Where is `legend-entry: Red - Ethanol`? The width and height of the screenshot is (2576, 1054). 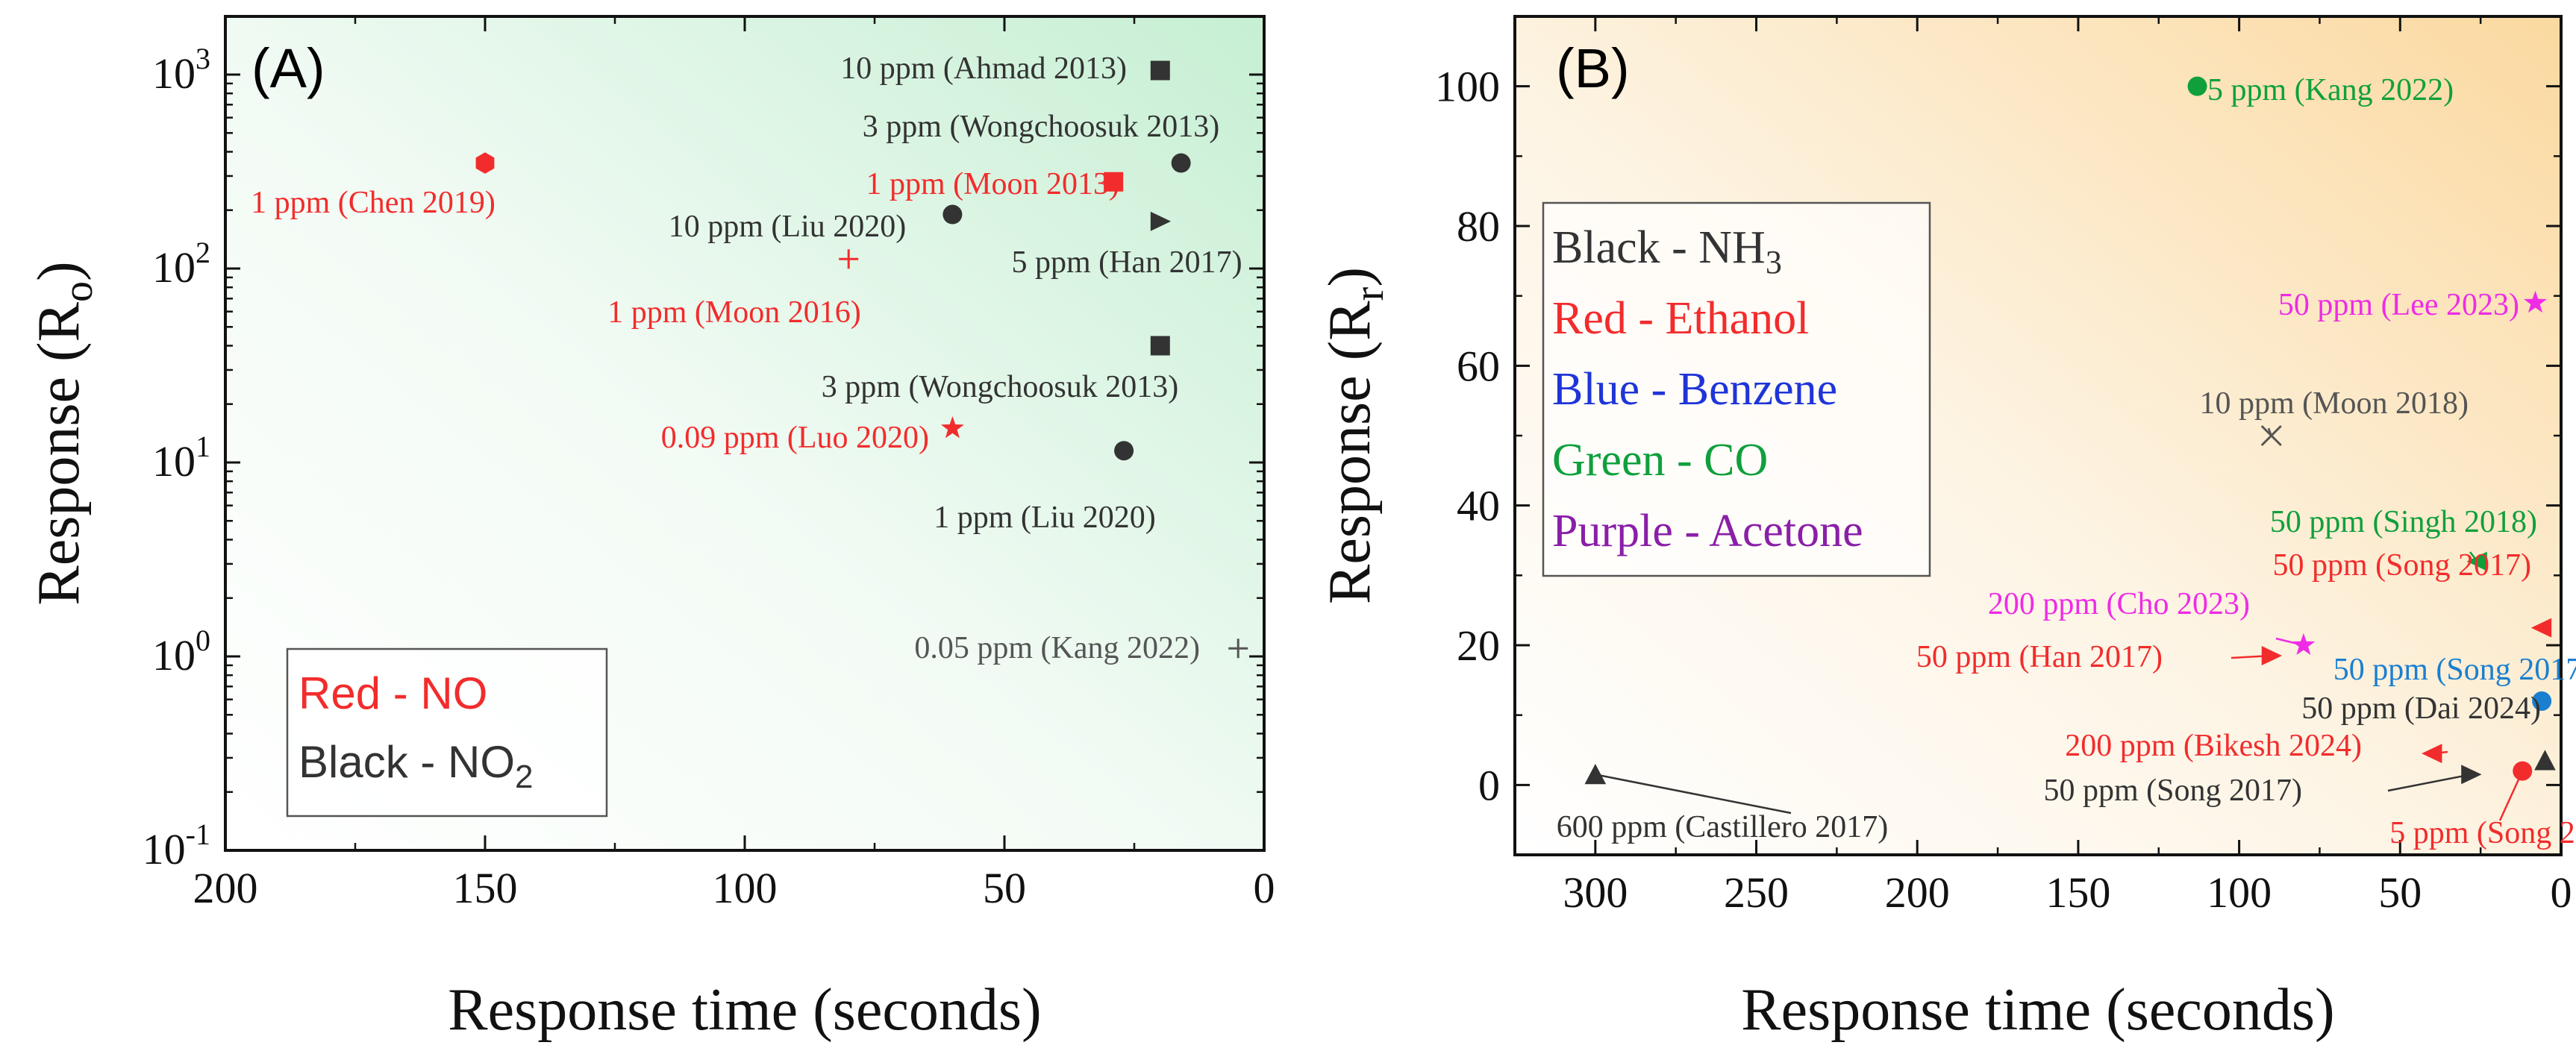
legend-entry: Red - Ethanol is located at coordinates (1680, 318).